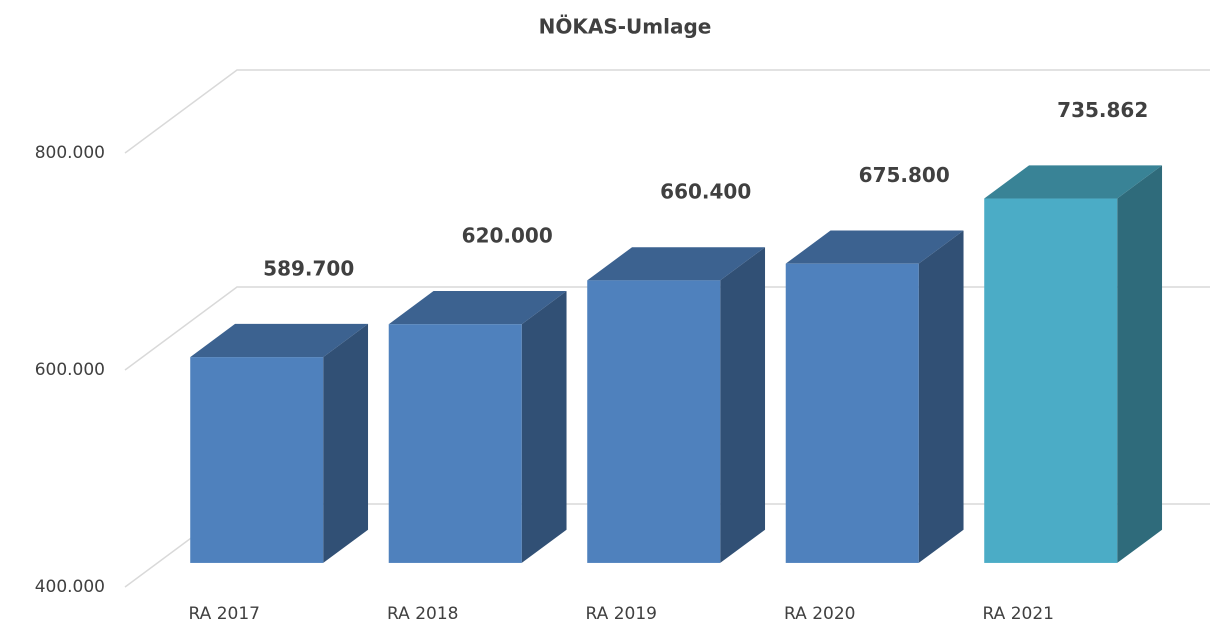 Image resolution: width=1210 pixels, height=625 pixels. Describe the element at coordinates (904, 175) in the screenshot. I see `value-label: 675.800` at that location.